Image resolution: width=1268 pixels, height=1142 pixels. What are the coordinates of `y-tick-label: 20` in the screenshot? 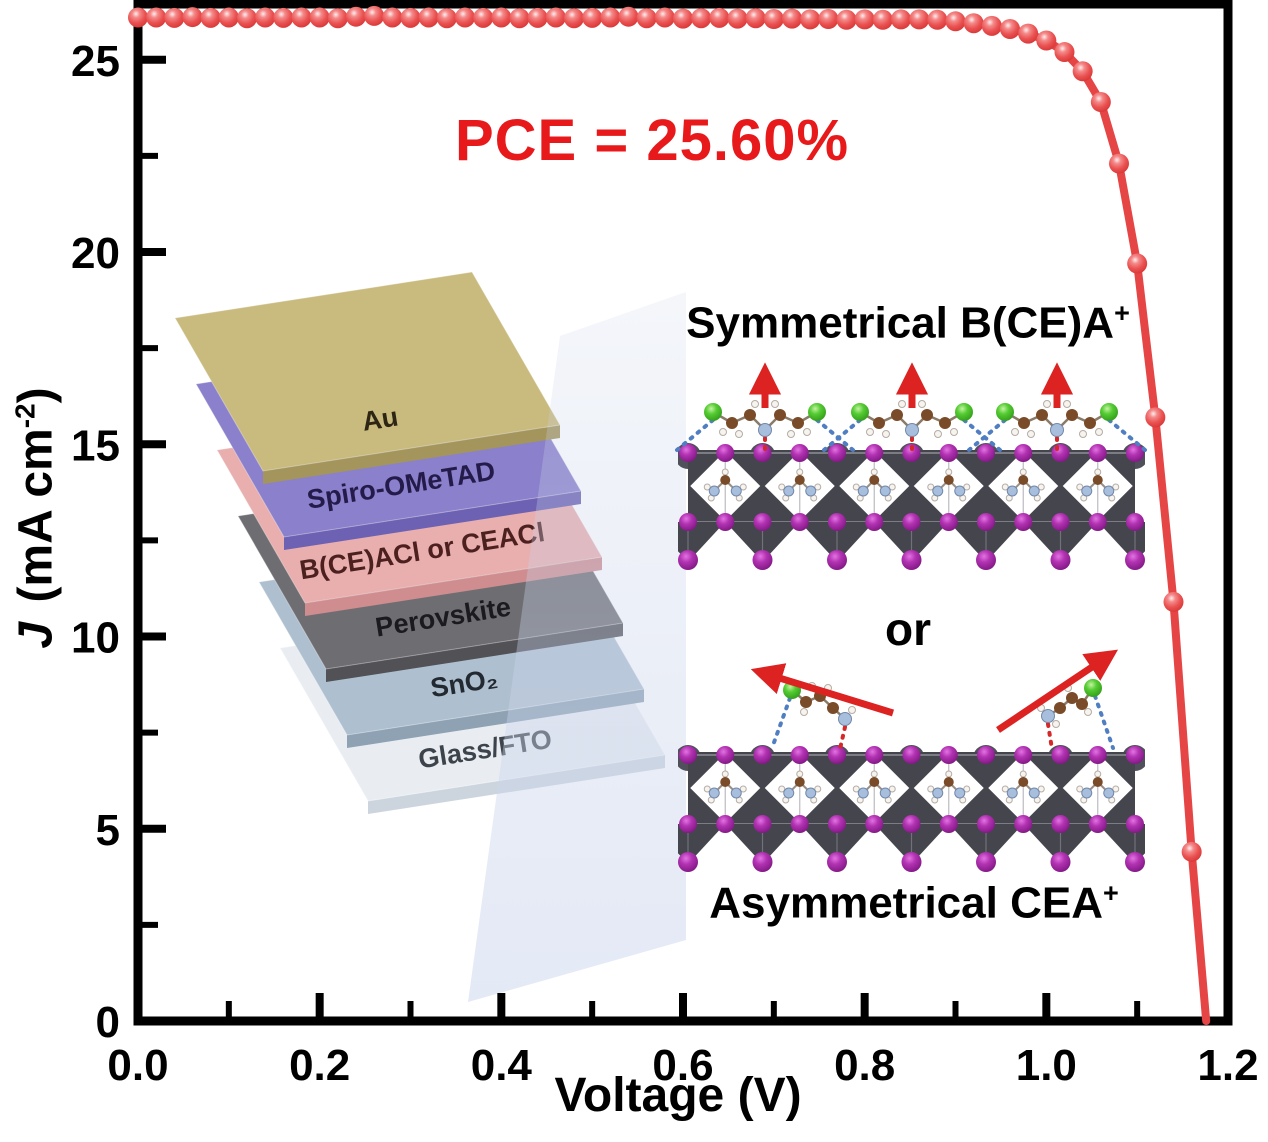 It's located at (95, 253).